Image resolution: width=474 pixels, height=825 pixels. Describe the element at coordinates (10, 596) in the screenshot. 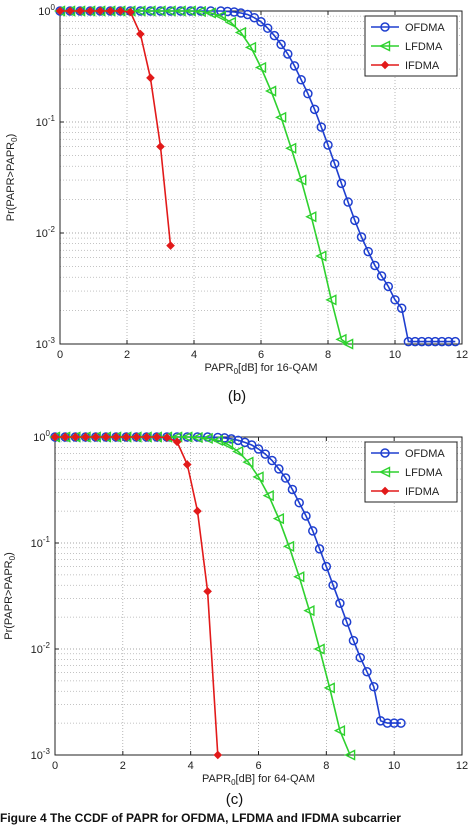

I see `y-axis-label: Pr(PAPR>PAPR0)` at that location.